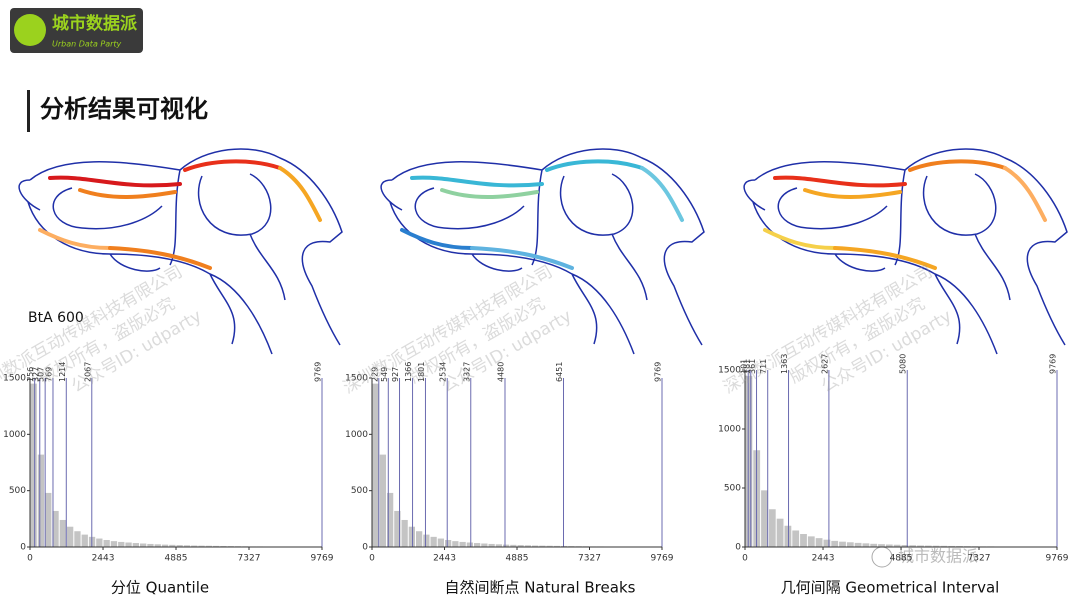  What do you see at coordinates (924, 557) in the screenshot?
I see `badge: 城市数据派` at bounding box center [924, 557].